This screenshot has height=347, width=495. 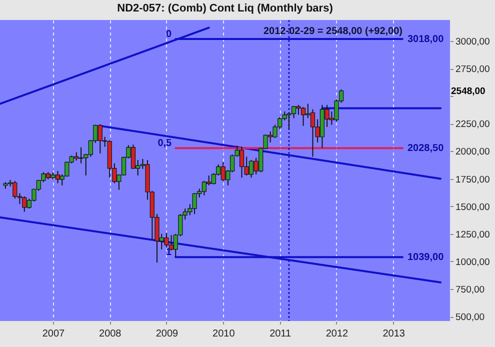 I want to click on y-tick-label: 2750,00, so click(x=473, y=70).